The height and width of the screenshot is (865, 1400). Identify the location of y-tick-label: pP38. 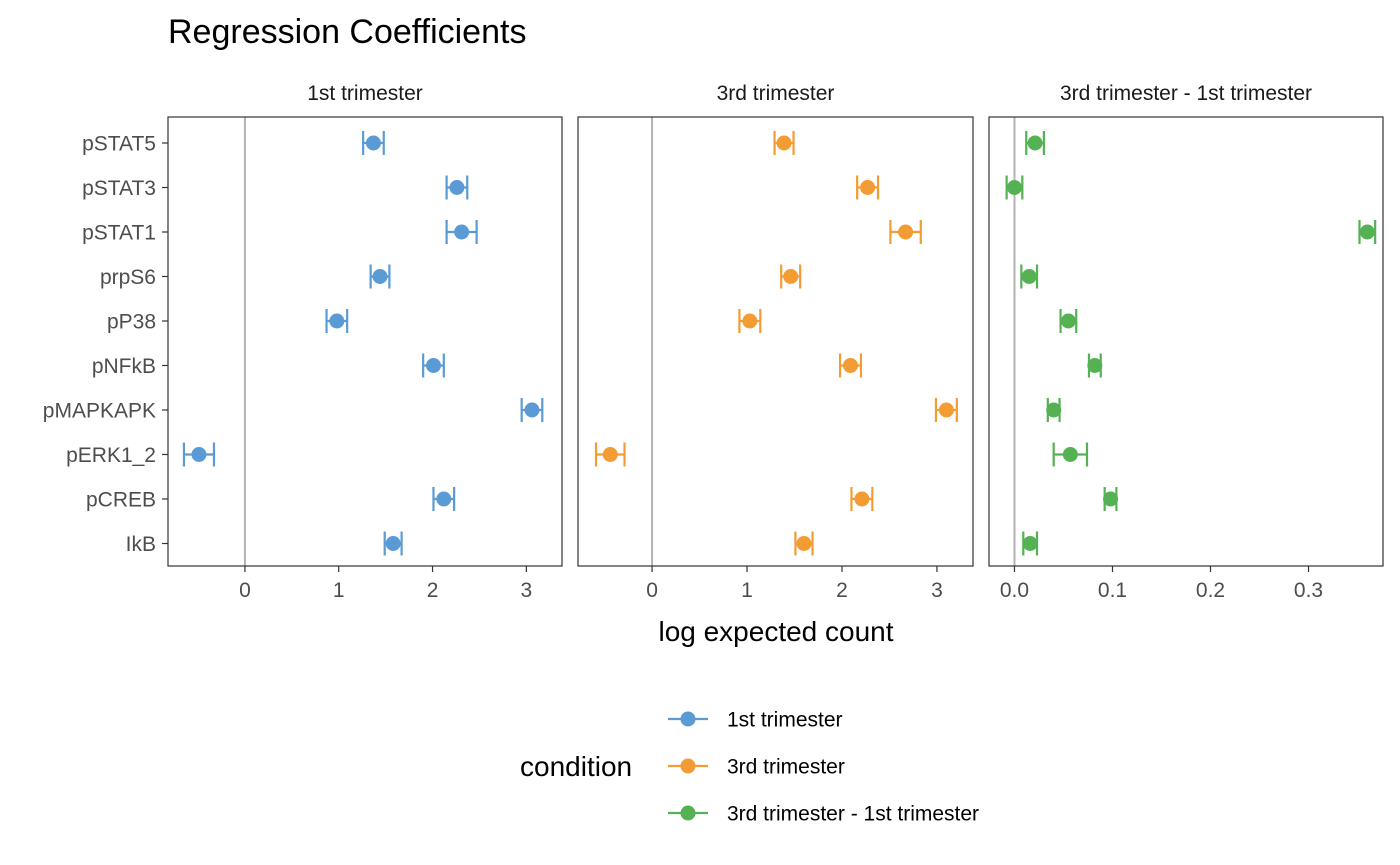
(131, 322).